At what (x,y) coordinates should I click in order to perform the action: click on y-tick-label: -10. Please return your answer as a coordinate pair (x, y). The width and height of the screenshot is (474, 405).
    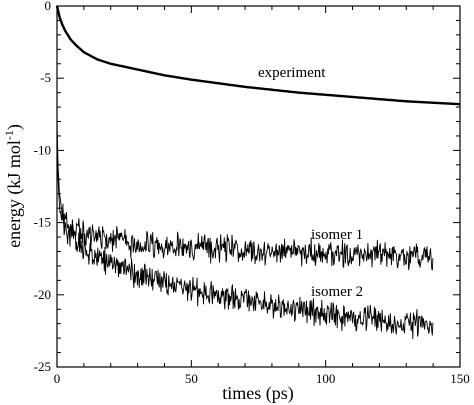
    Looking at the image, I should click on (42, 149).